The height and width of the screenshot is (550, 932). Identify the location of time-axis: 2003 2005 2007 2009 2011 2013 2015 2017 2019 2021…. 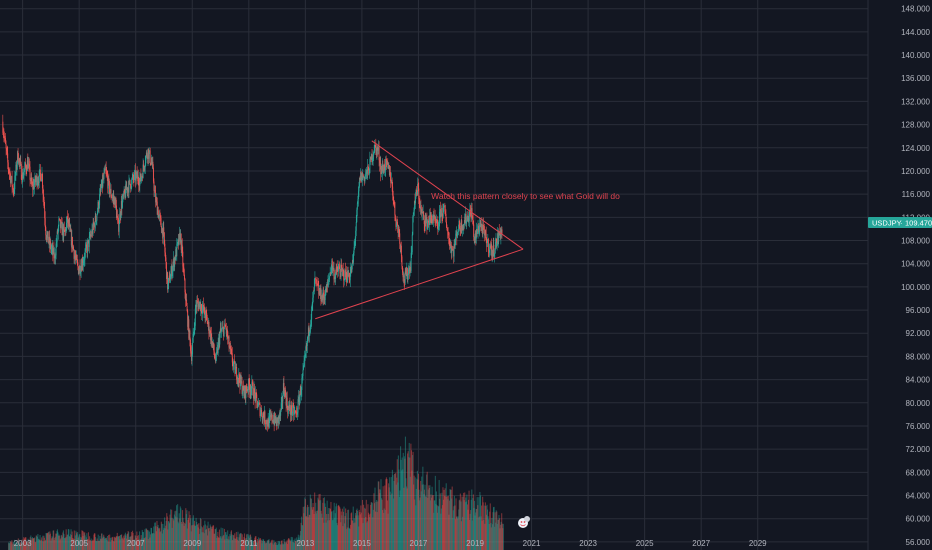
(390, 543).